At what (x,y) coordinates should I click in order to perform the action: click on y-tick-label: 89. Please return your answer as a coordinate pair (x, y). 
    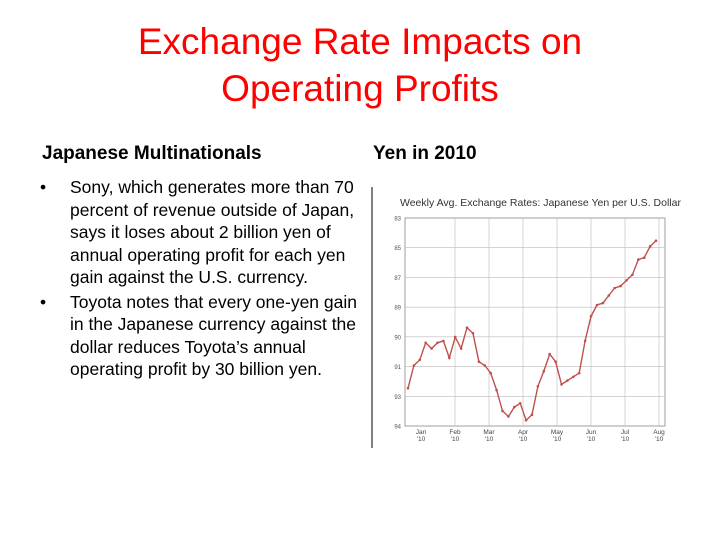
    Looking at the image, I should click on (397, 309).